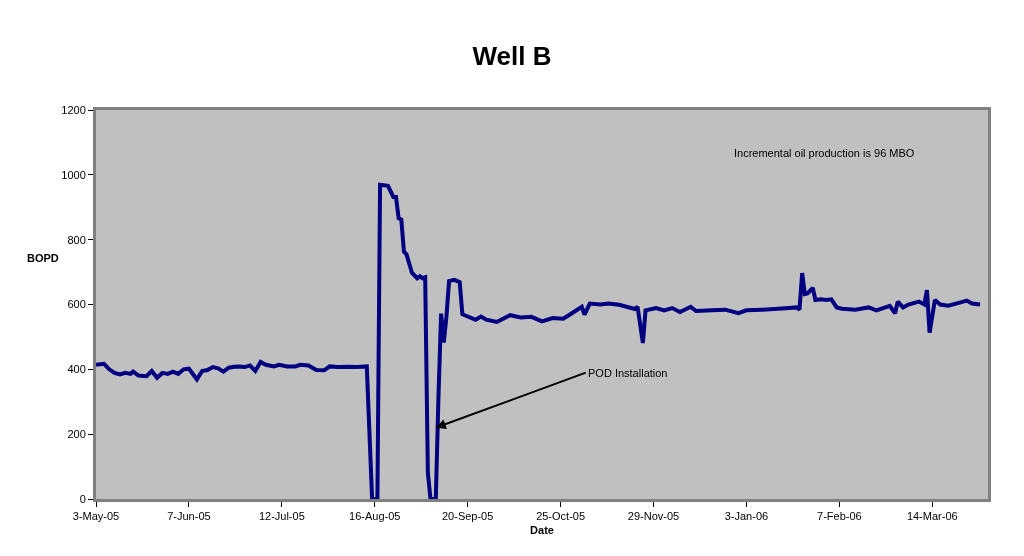  What do you see at coordinates (561, 516) in the screenshot?
I see `x-tick-label: 25-Oct-05` at bounding box center [561, 516].